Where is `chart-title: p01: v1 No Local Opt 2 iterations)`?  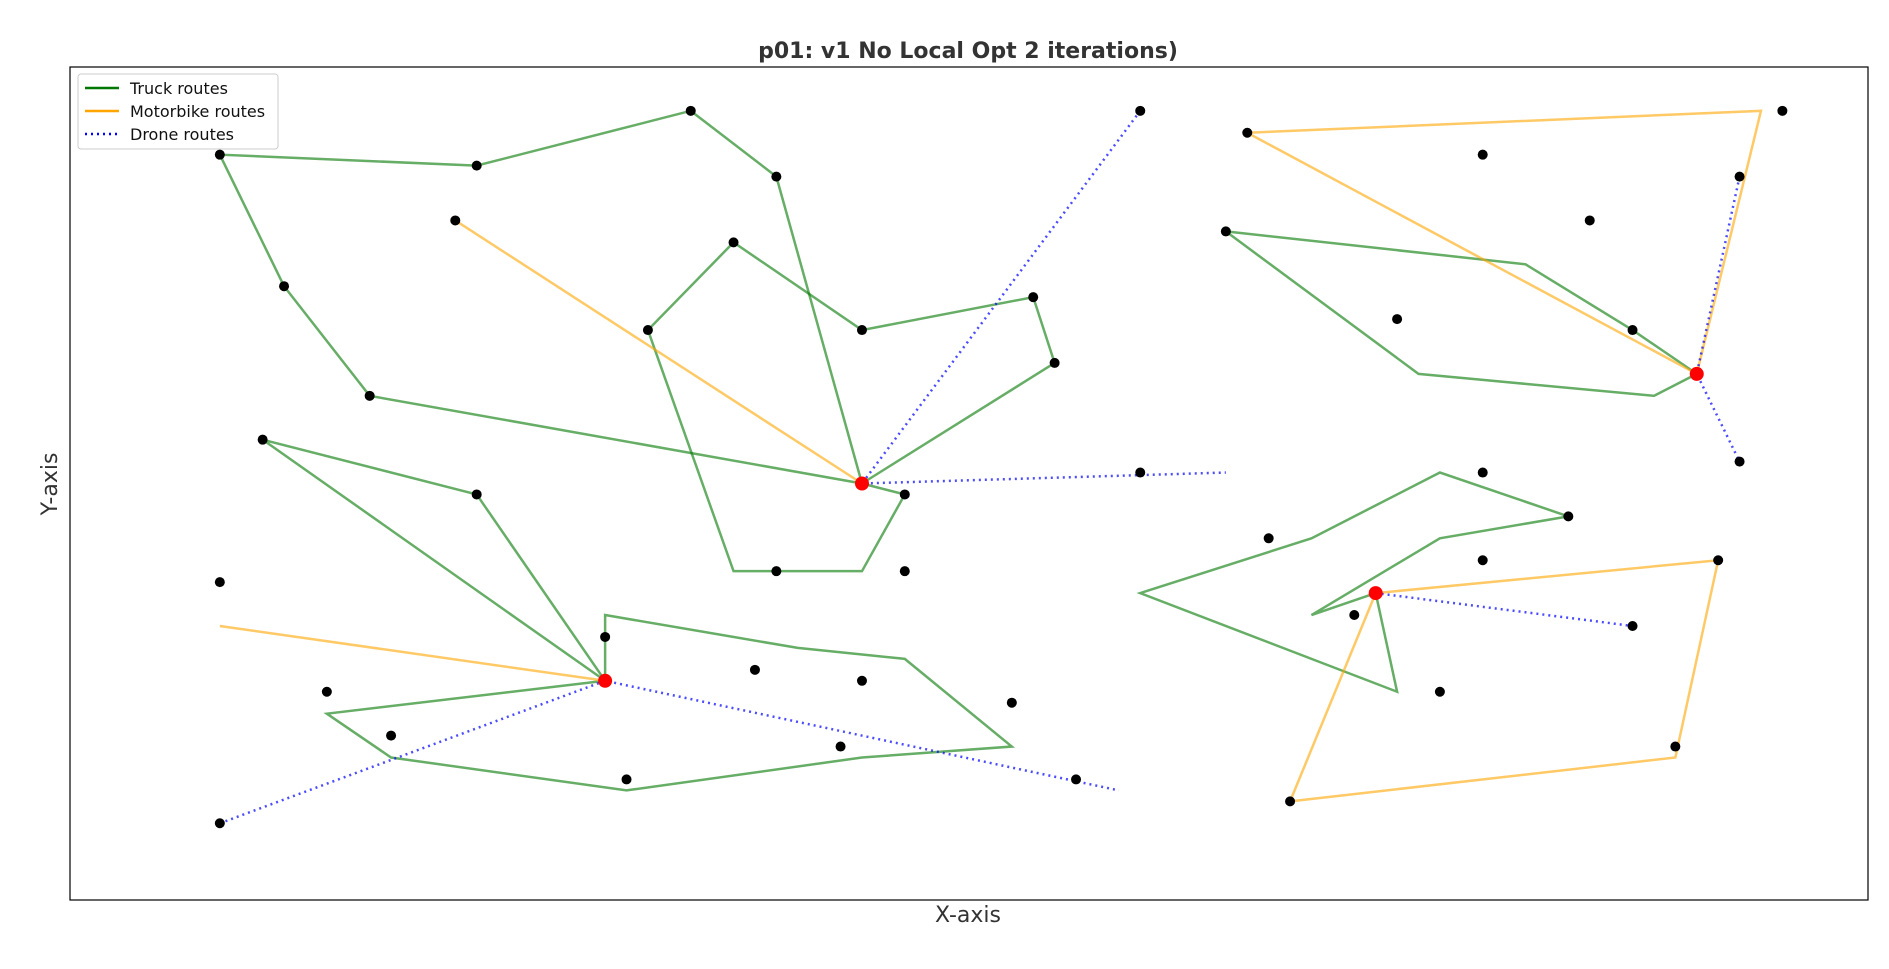
chart-title: p01: v1 No Local Opt 2 iterations) is located at coordinates (968, 51).